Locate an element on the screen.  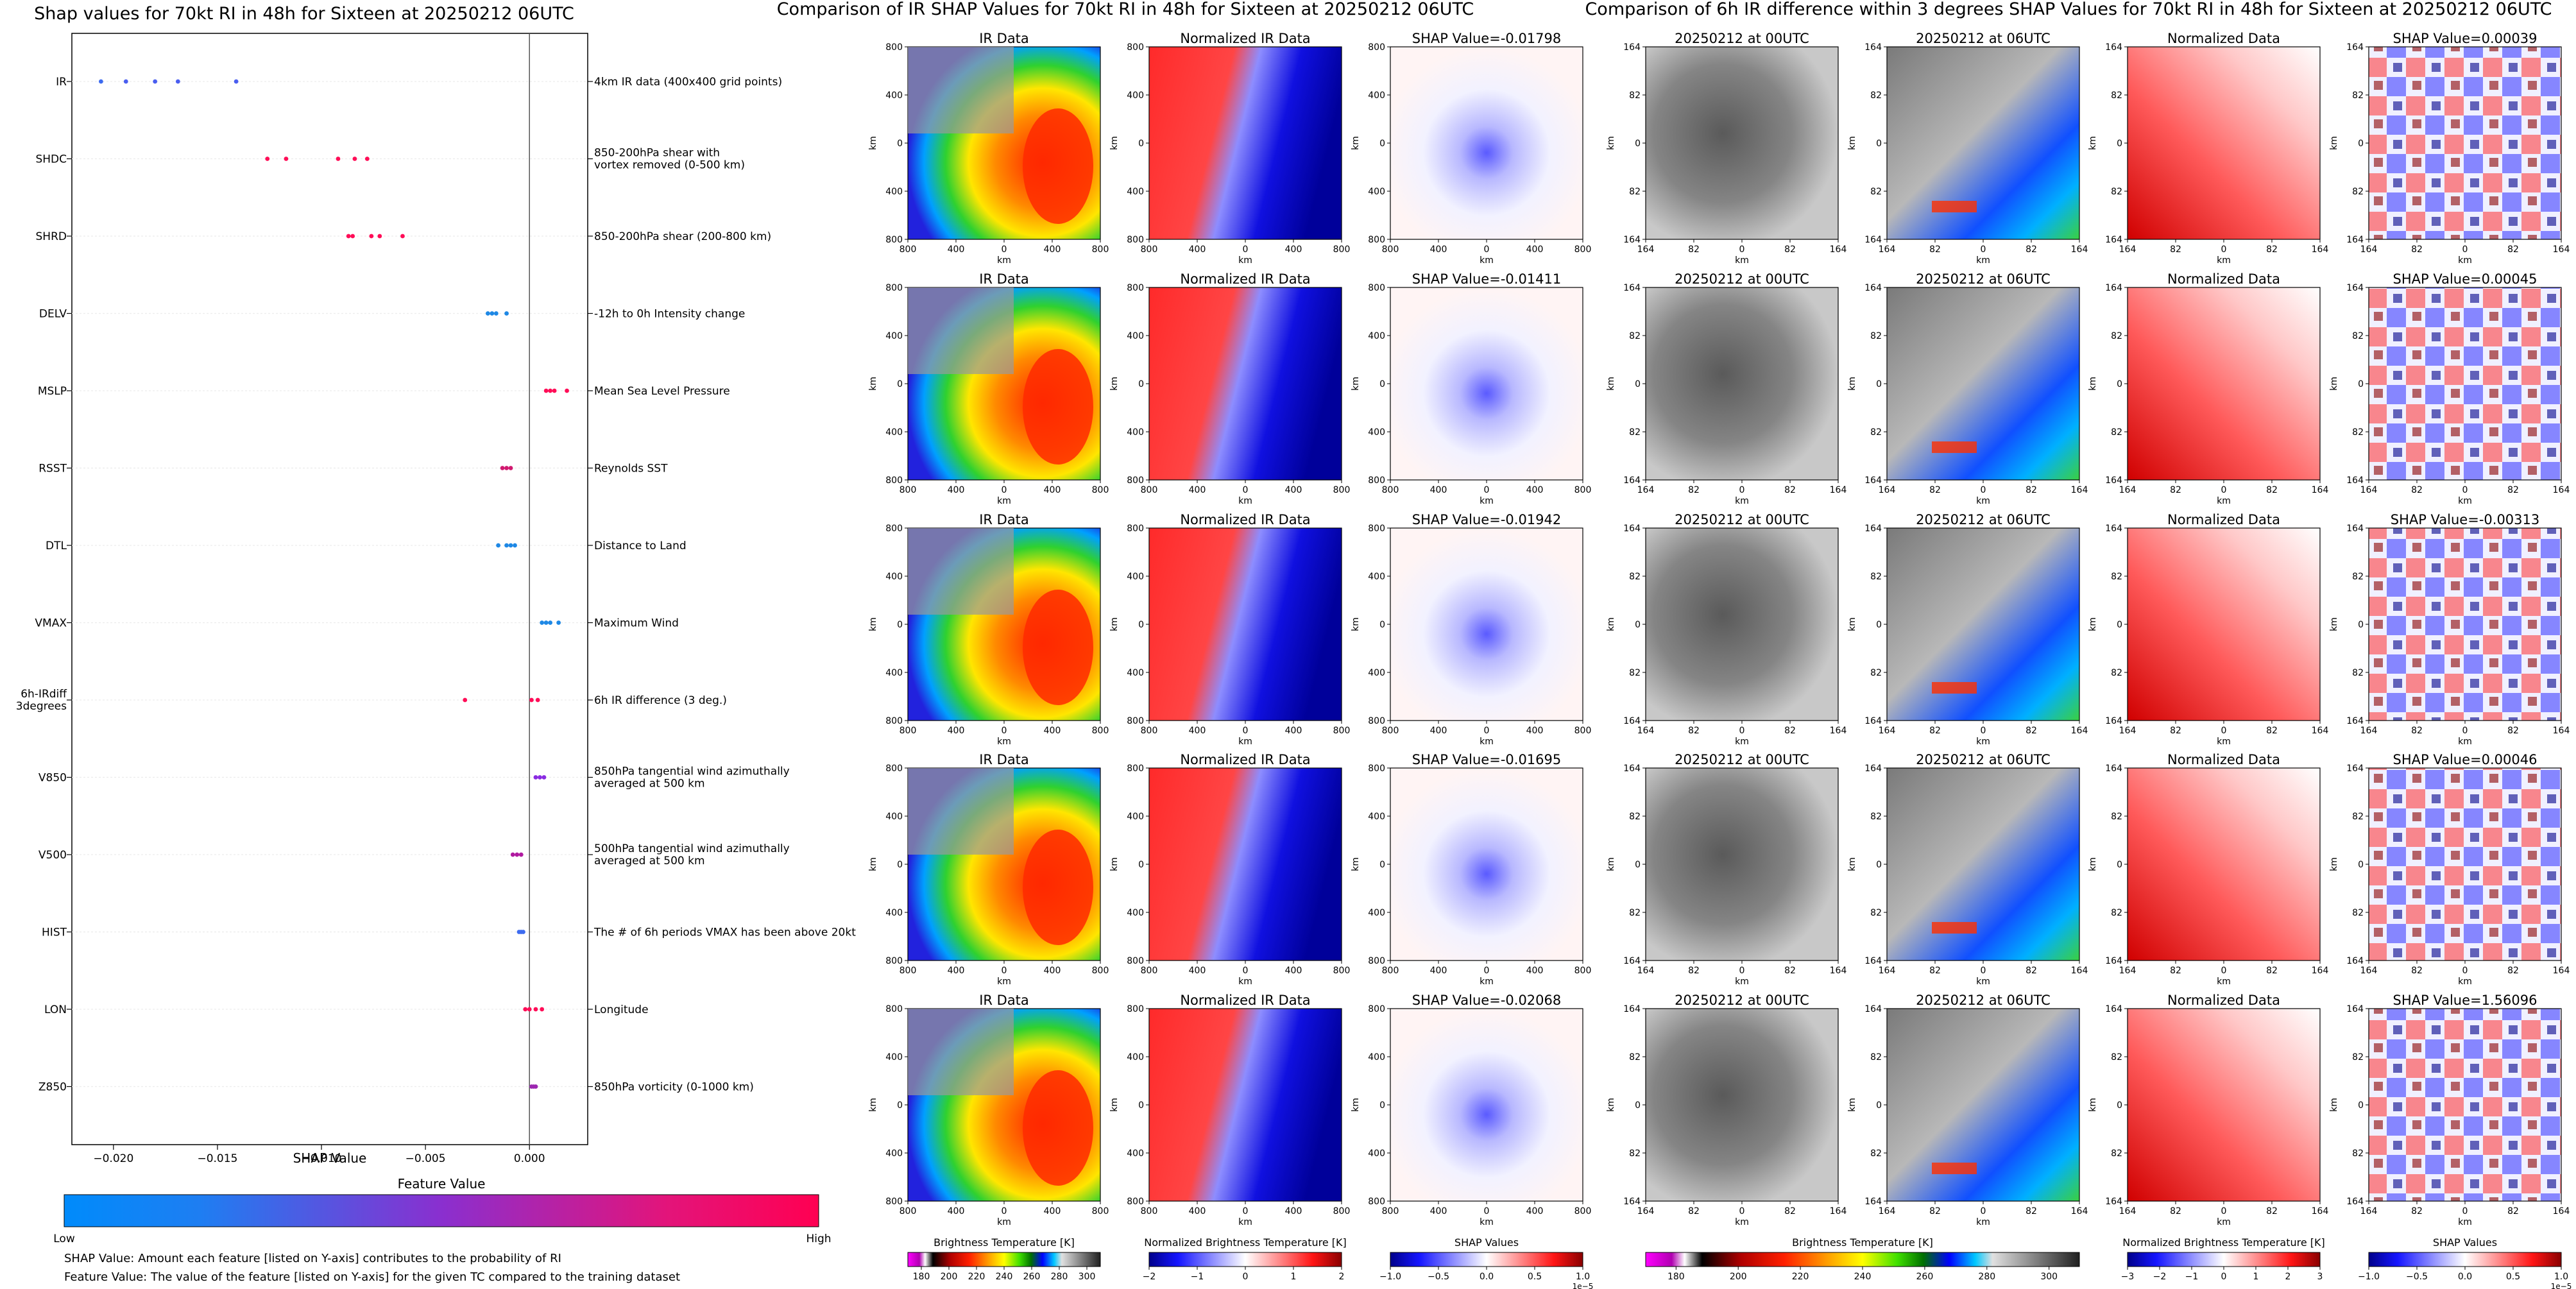
colorbar-tick-label: −0.5 is located at coordinates (1439, 1277).